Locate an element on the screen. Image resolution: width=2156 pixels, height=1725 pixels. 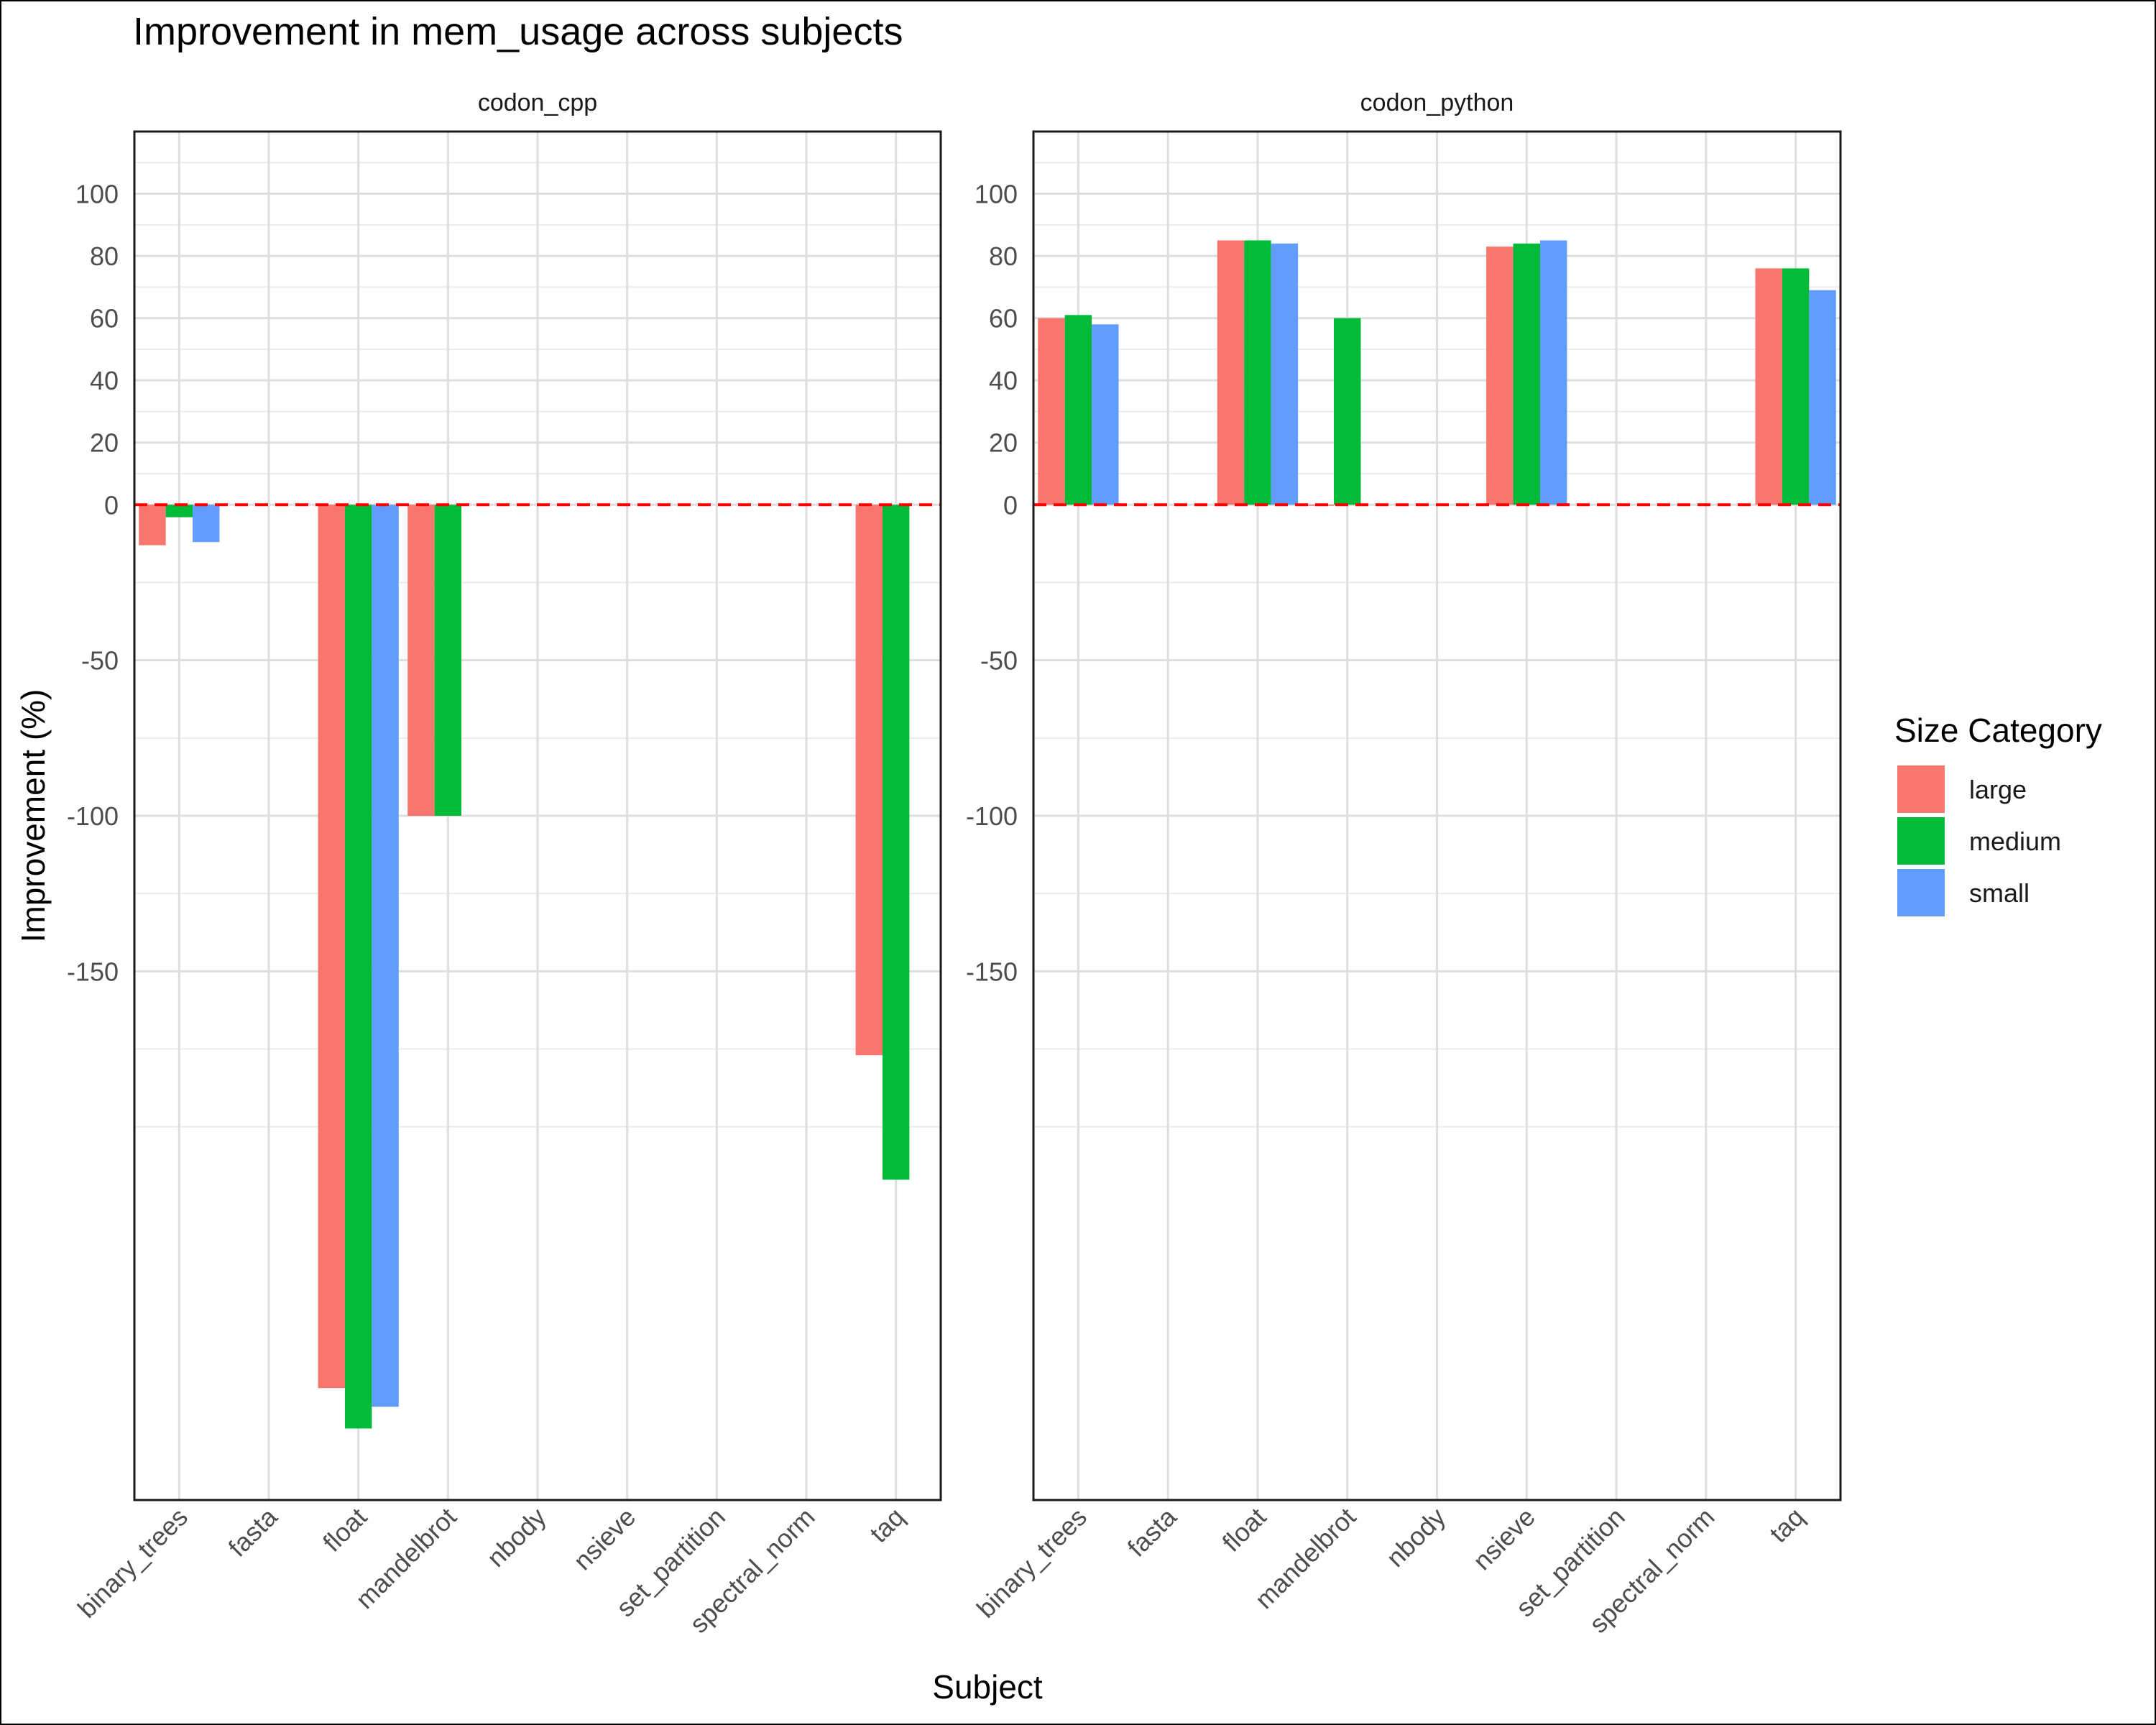
legend-label-large: large is located at coordinates (1998, 789).